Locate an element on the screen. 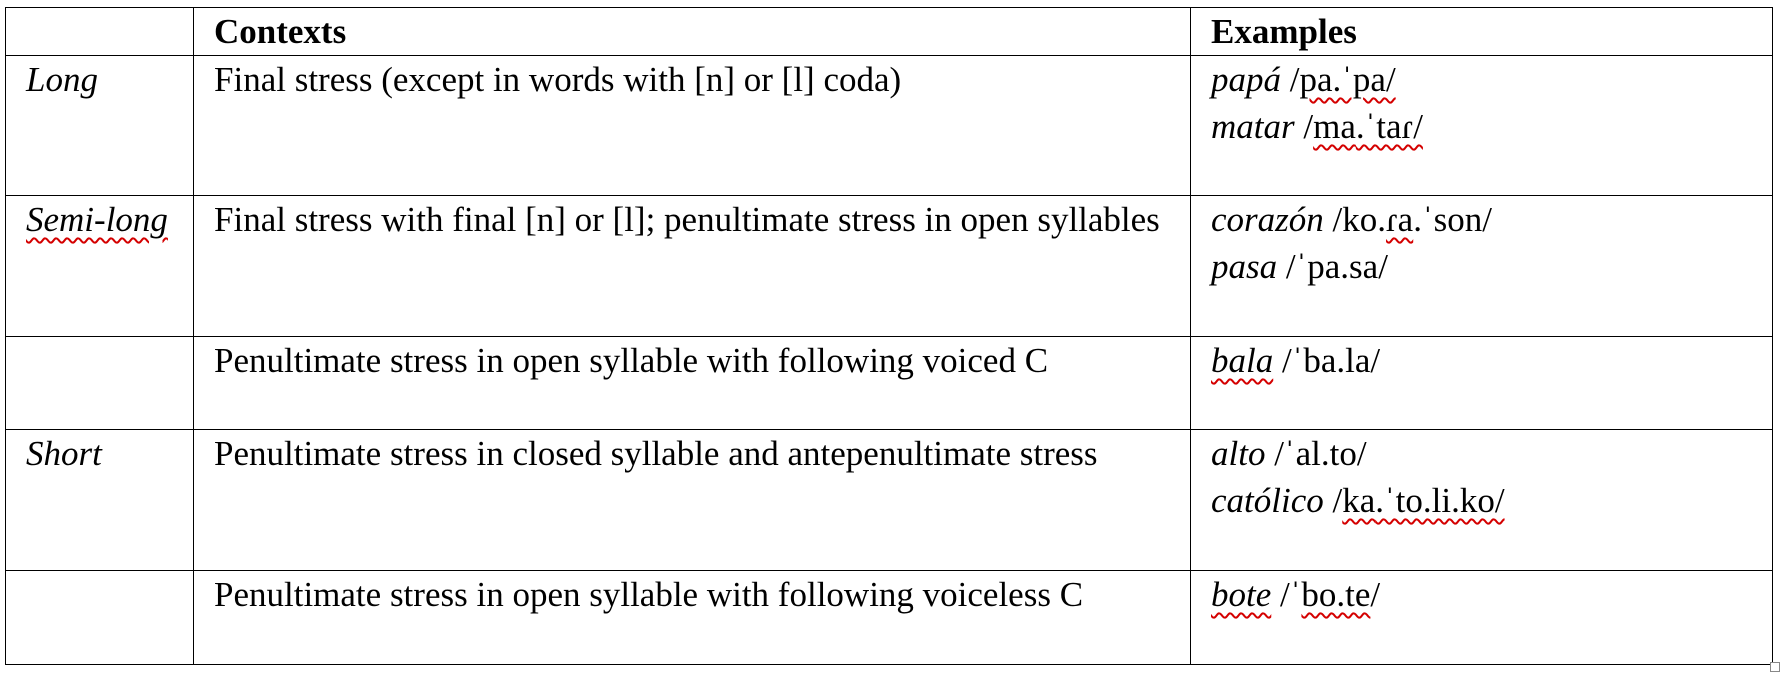 The width and height of the screenshot is (1784, 676). header-category-cell is located at coordinates (99, 31).